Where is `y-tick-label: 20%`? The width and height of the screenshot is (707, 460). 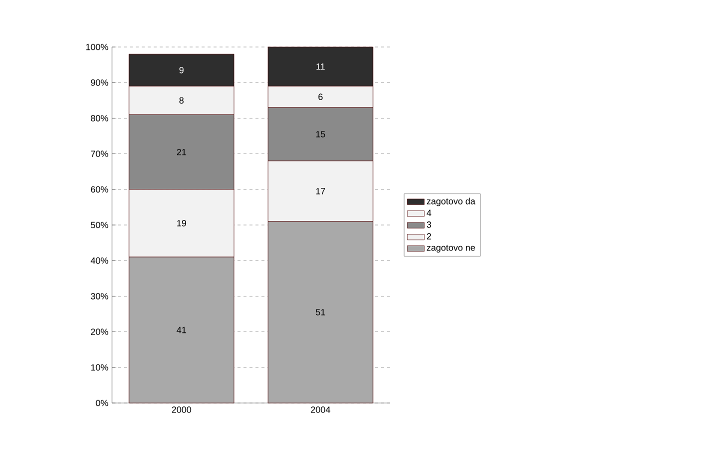 y-tick-label: 20% is located at coordinates (99, 331).